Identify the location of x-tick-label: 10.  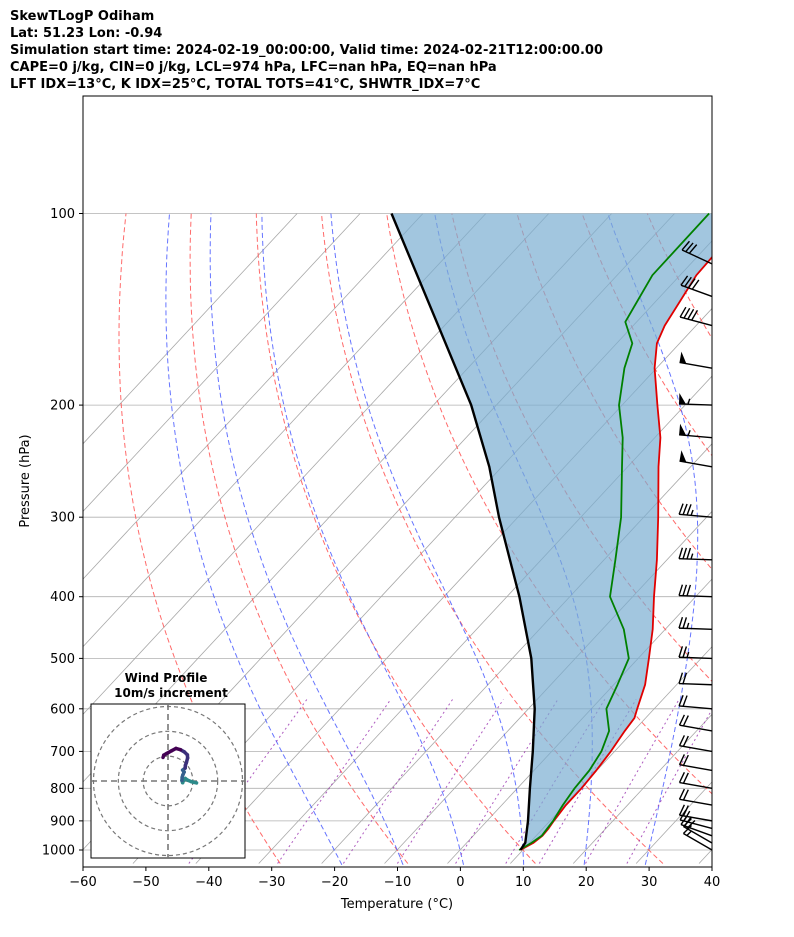
(523, 882).